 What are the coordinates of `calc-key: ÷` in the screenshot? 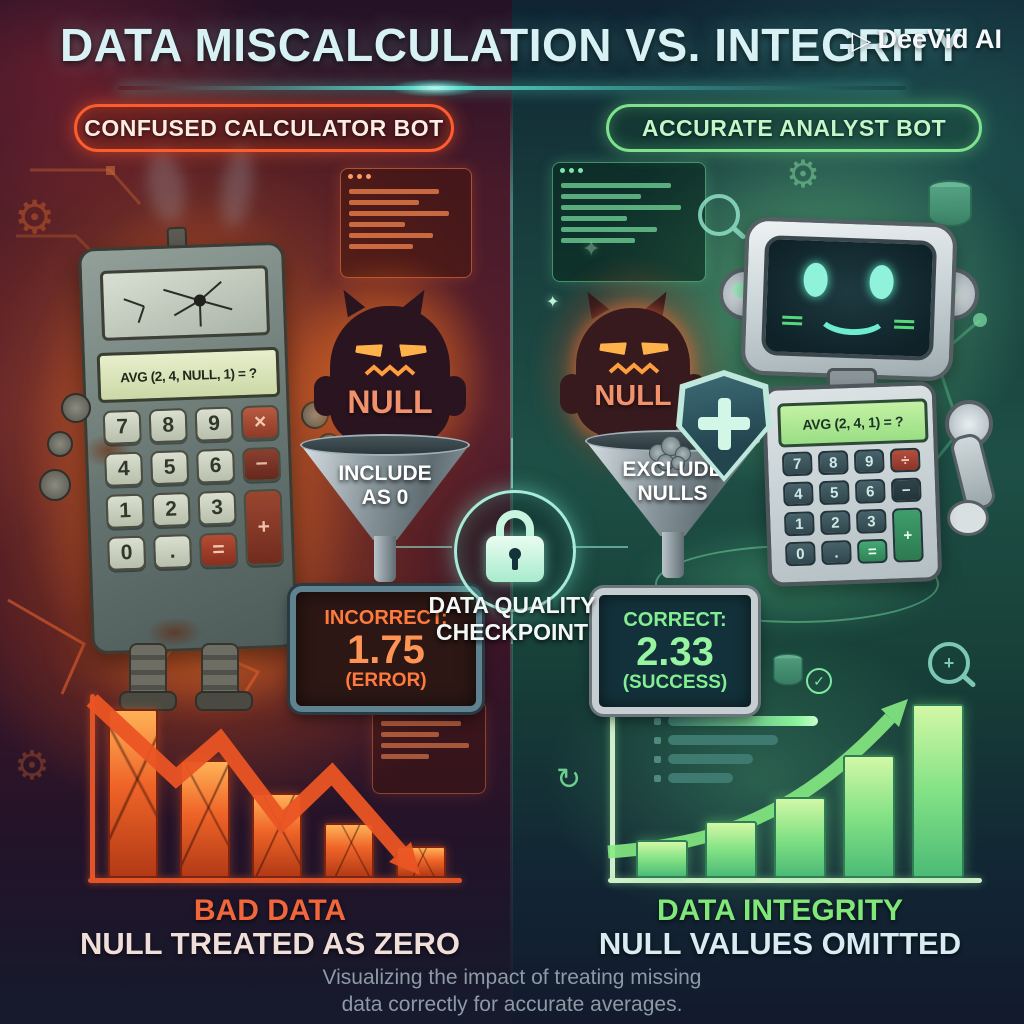 It's located at (905, 460).